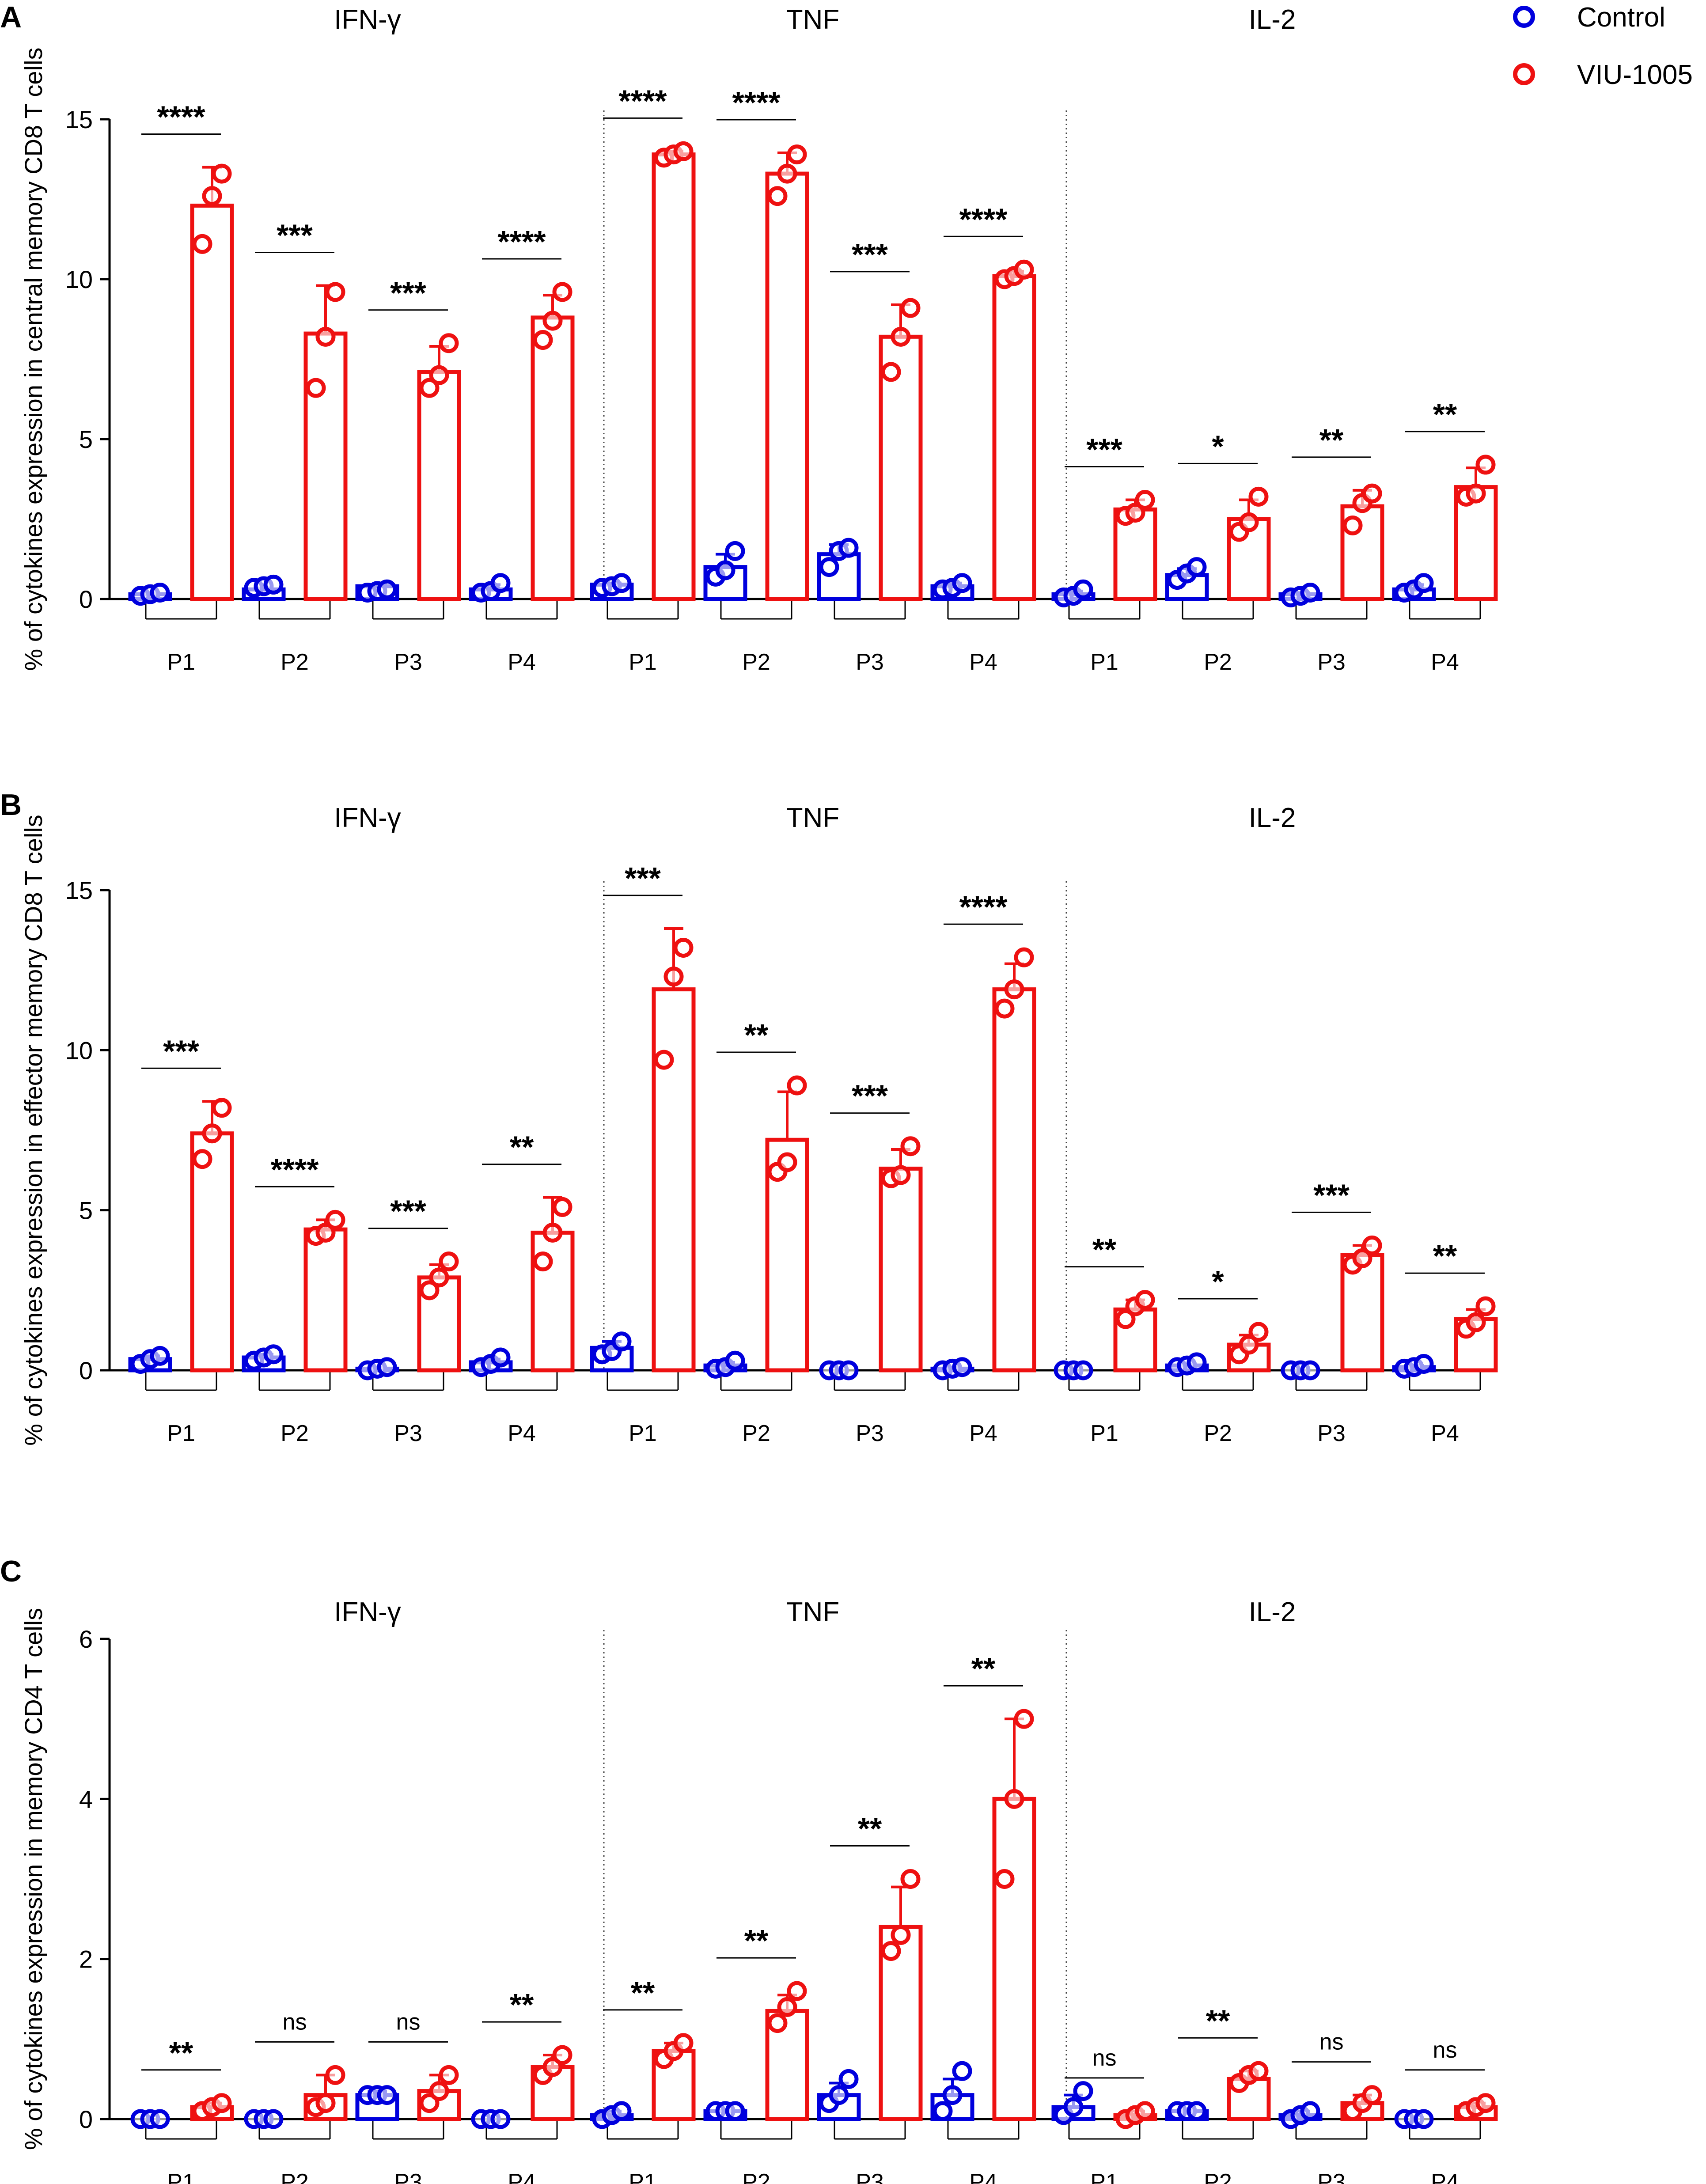  I want to click on y-tick-label: 6, so click(86, 1639).